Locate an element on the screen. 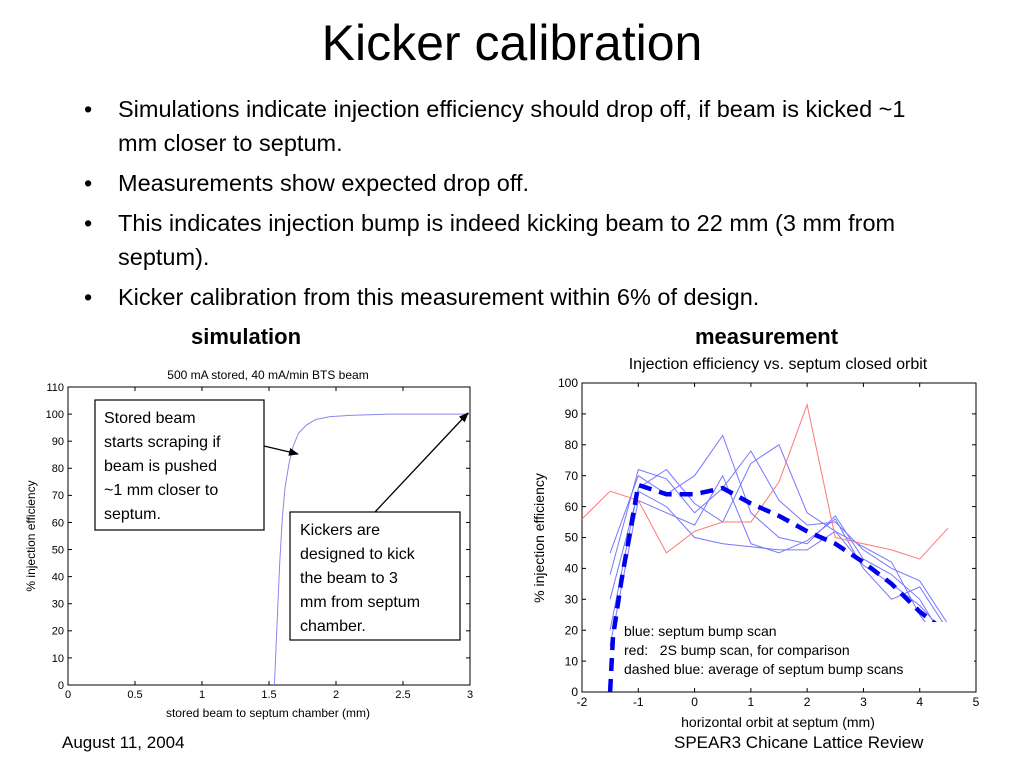  x-axis-label: stored beam to septum chamber (mm) is located at coordinates (268, 713).